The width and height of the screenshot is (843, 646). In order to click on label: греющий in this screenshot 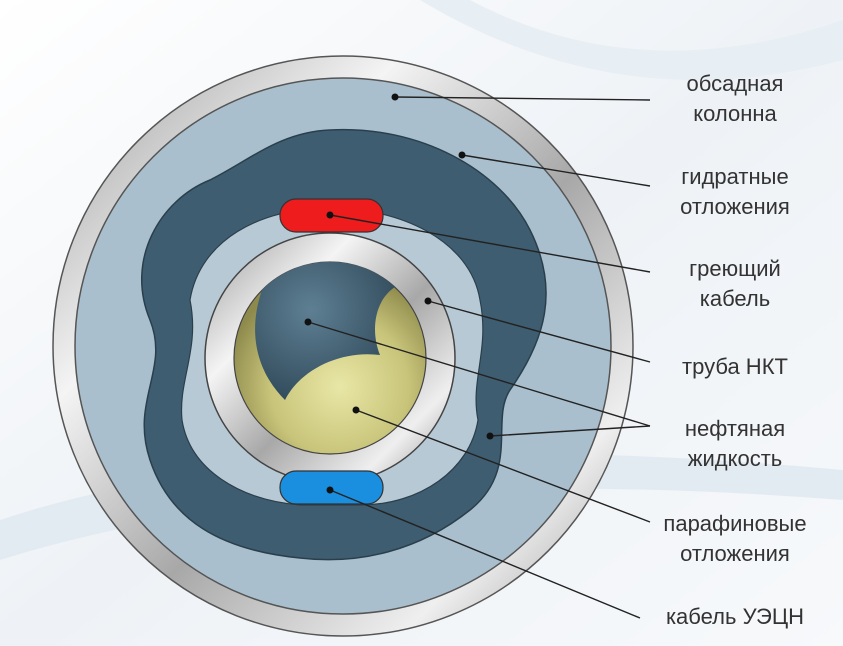, I will do `click(735, 268)`.